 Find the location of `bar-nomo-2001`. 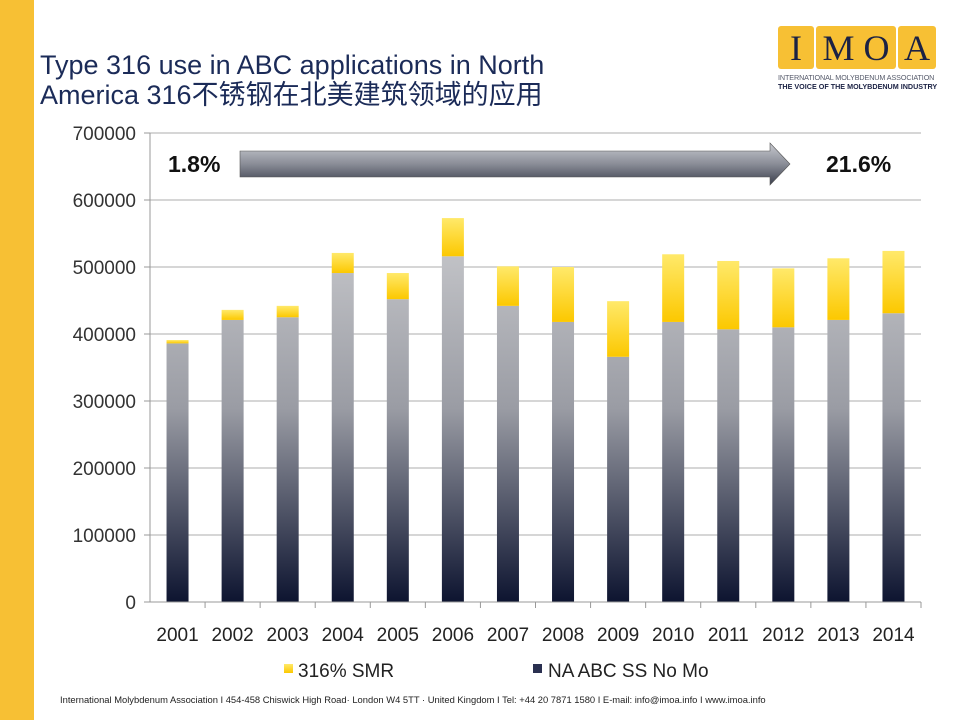

bar-nomo-2001 is located at coordinates (177, 472).